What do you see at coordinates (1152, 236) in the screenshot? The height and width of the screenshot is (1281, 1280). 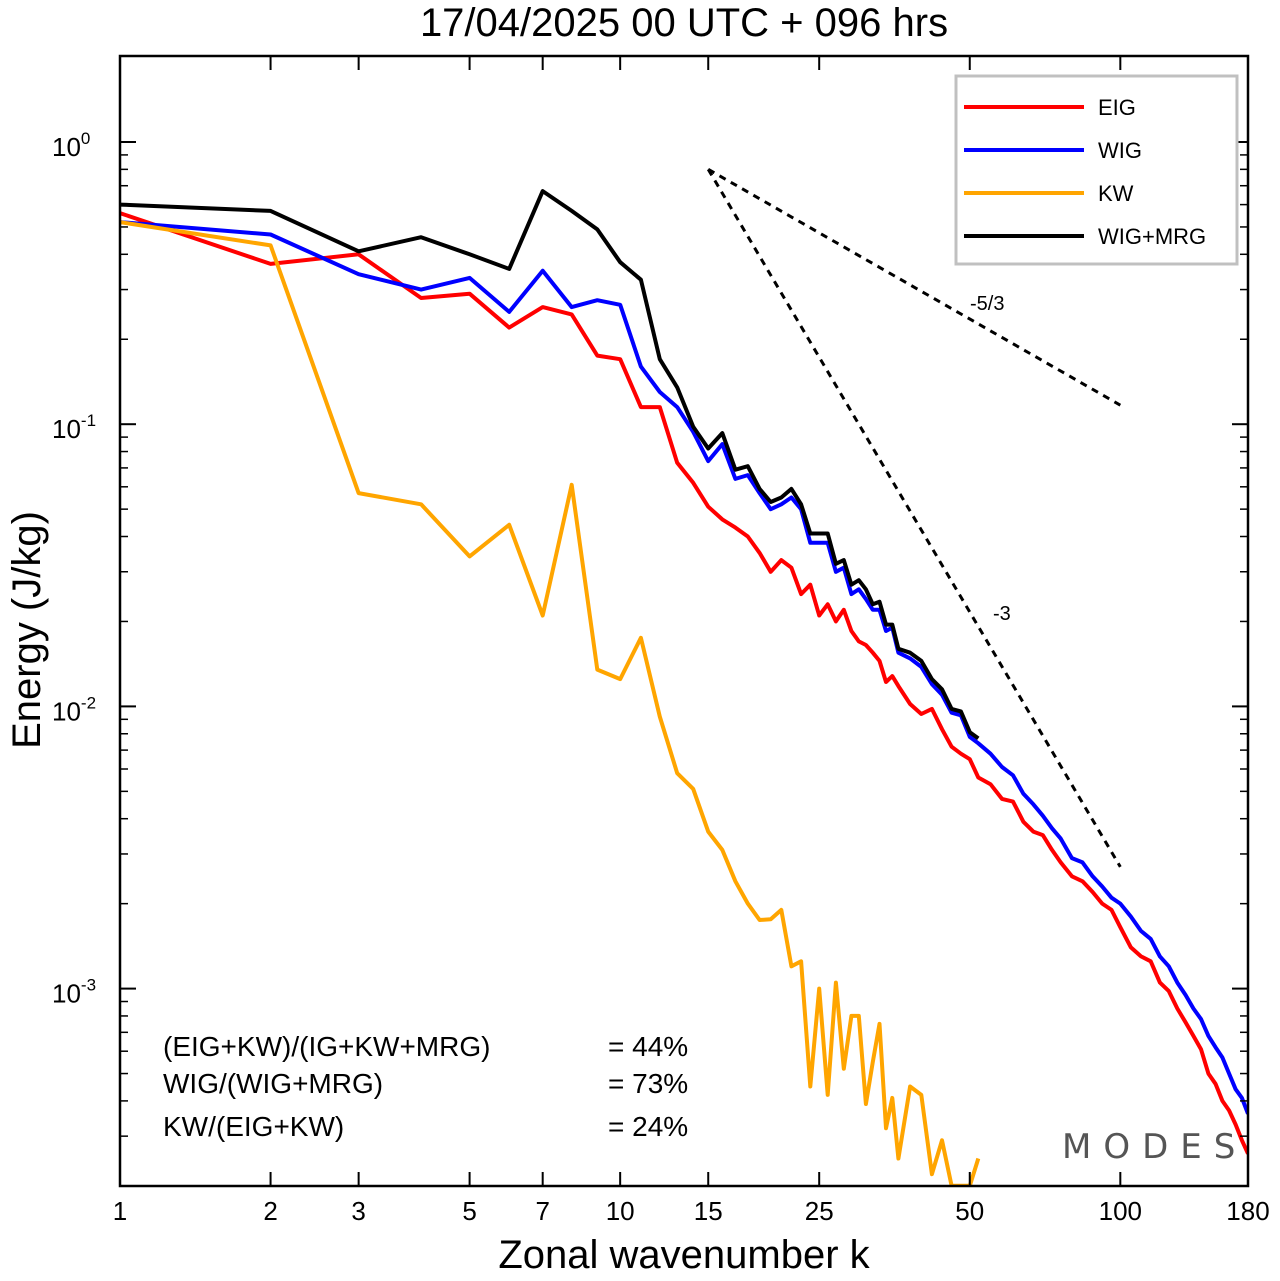 I see `legend-label-wig-mrg: WIG+MRG` at bounding box center [1152, 236].